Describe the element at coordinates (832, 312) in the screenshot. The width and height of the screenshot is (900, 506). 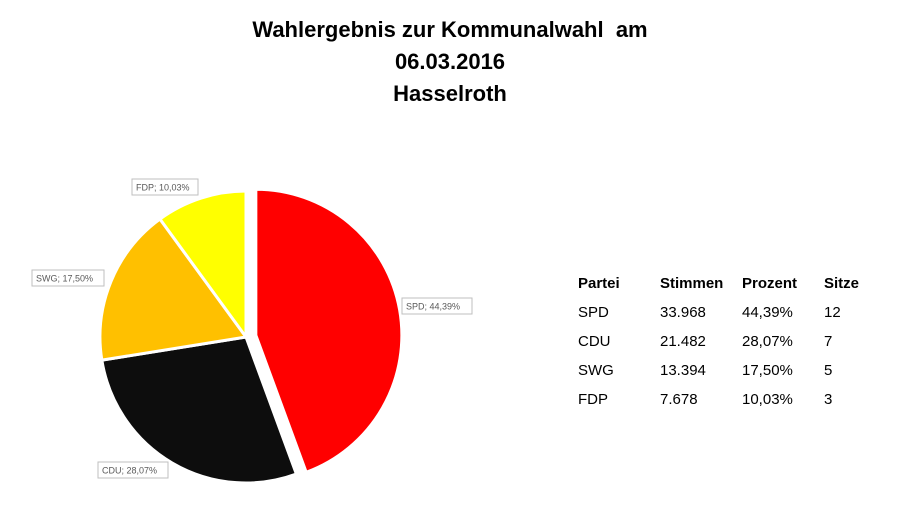
I see `cell-seats: 12` at that location.